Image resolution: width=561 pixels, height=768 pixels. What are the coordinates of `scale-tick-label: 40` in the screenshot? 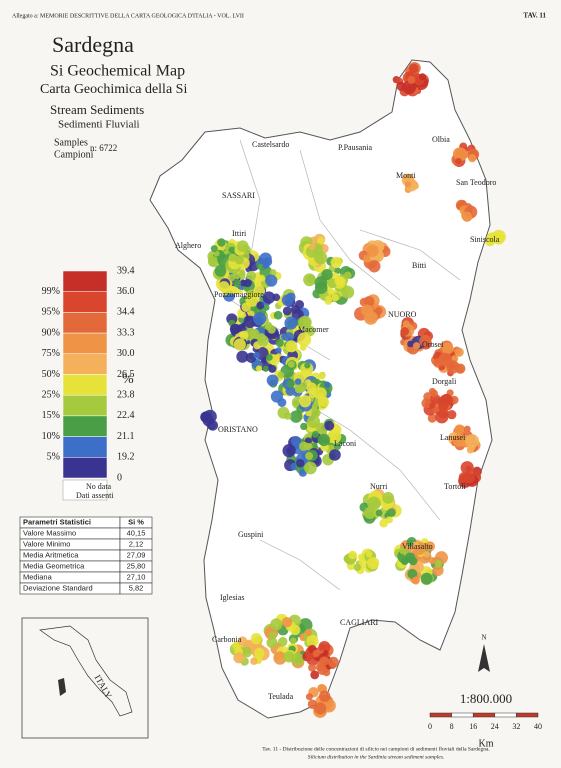 It's located at (538, 726).